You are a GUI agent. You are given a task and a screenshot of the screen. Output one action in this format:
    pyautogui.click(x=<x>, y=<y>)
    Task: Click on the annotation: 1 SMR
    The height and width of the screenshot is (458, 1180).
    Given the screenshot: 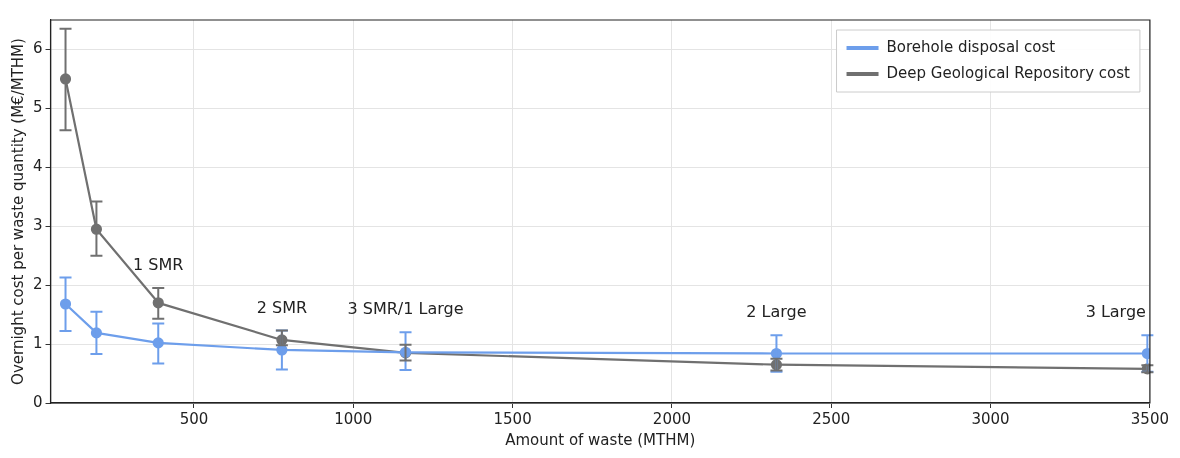 What is the action you would take?
    pyautogui.click(x=158, y=265)
    